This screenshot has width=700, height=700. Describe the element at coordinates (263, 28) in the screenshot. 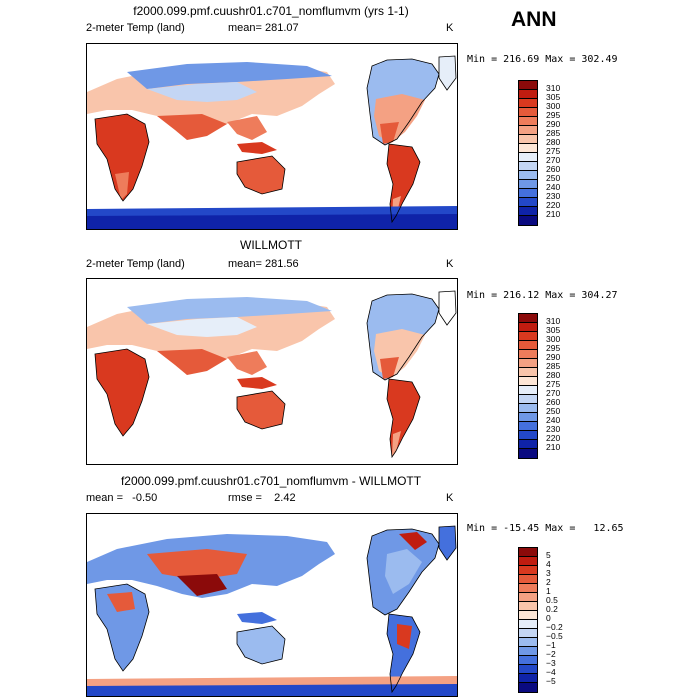

I see `panel-1-mean: mean= 281.07` at that location.